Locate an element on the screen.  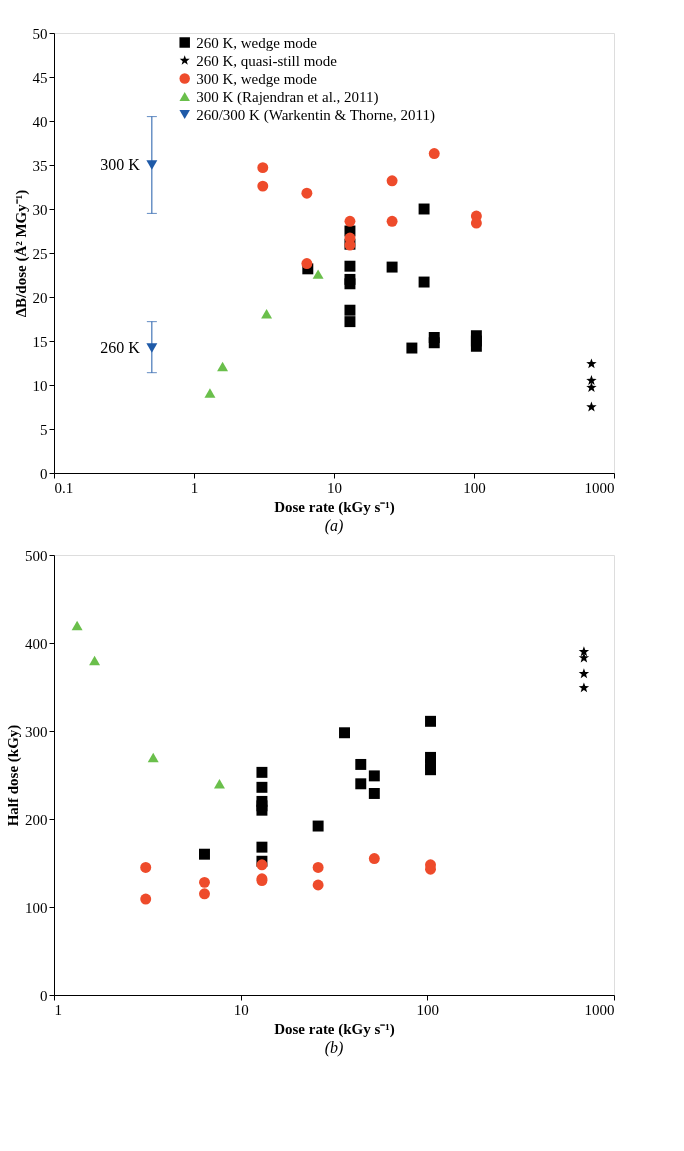
legend-label: 260 K, quasi-still mode is located at coordinates (267, 60).